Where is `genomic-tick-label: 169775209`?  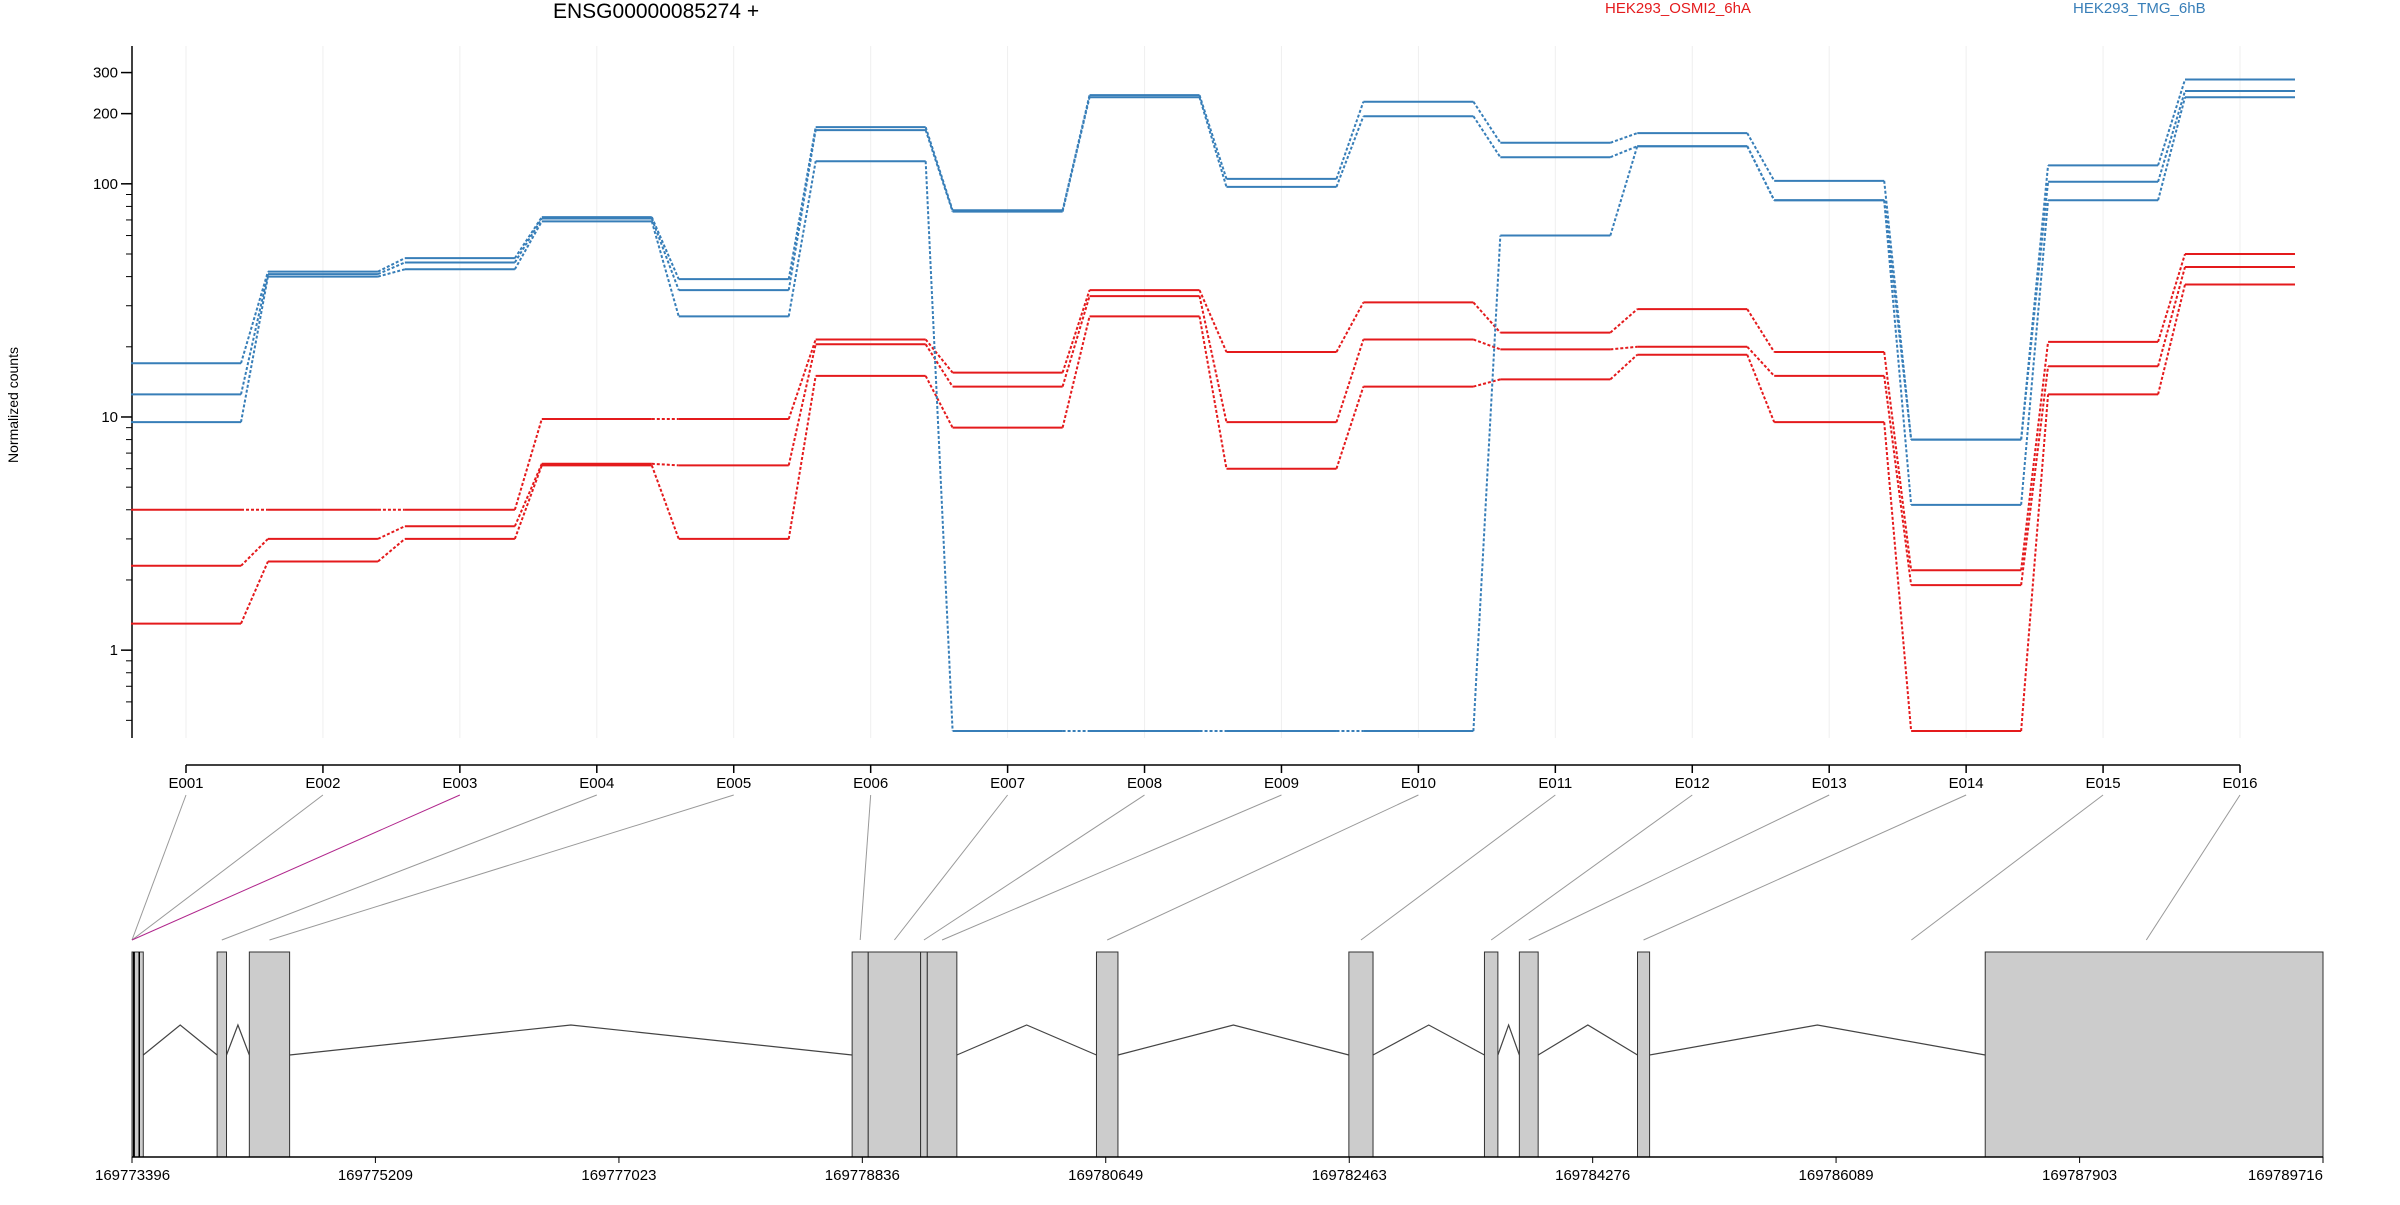 genomic-tick-label: 169775209 is located at coordinates (375, 1175).